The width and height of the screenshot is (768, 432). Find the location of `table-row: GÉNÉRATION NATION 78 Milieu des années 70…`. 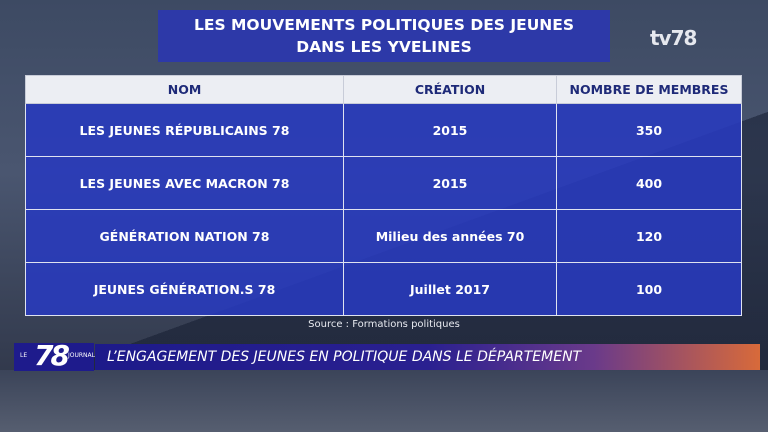

table-row: GÉNÉRATION NATION 78 Milieu des années 70… is located at coordinates (383, 236).